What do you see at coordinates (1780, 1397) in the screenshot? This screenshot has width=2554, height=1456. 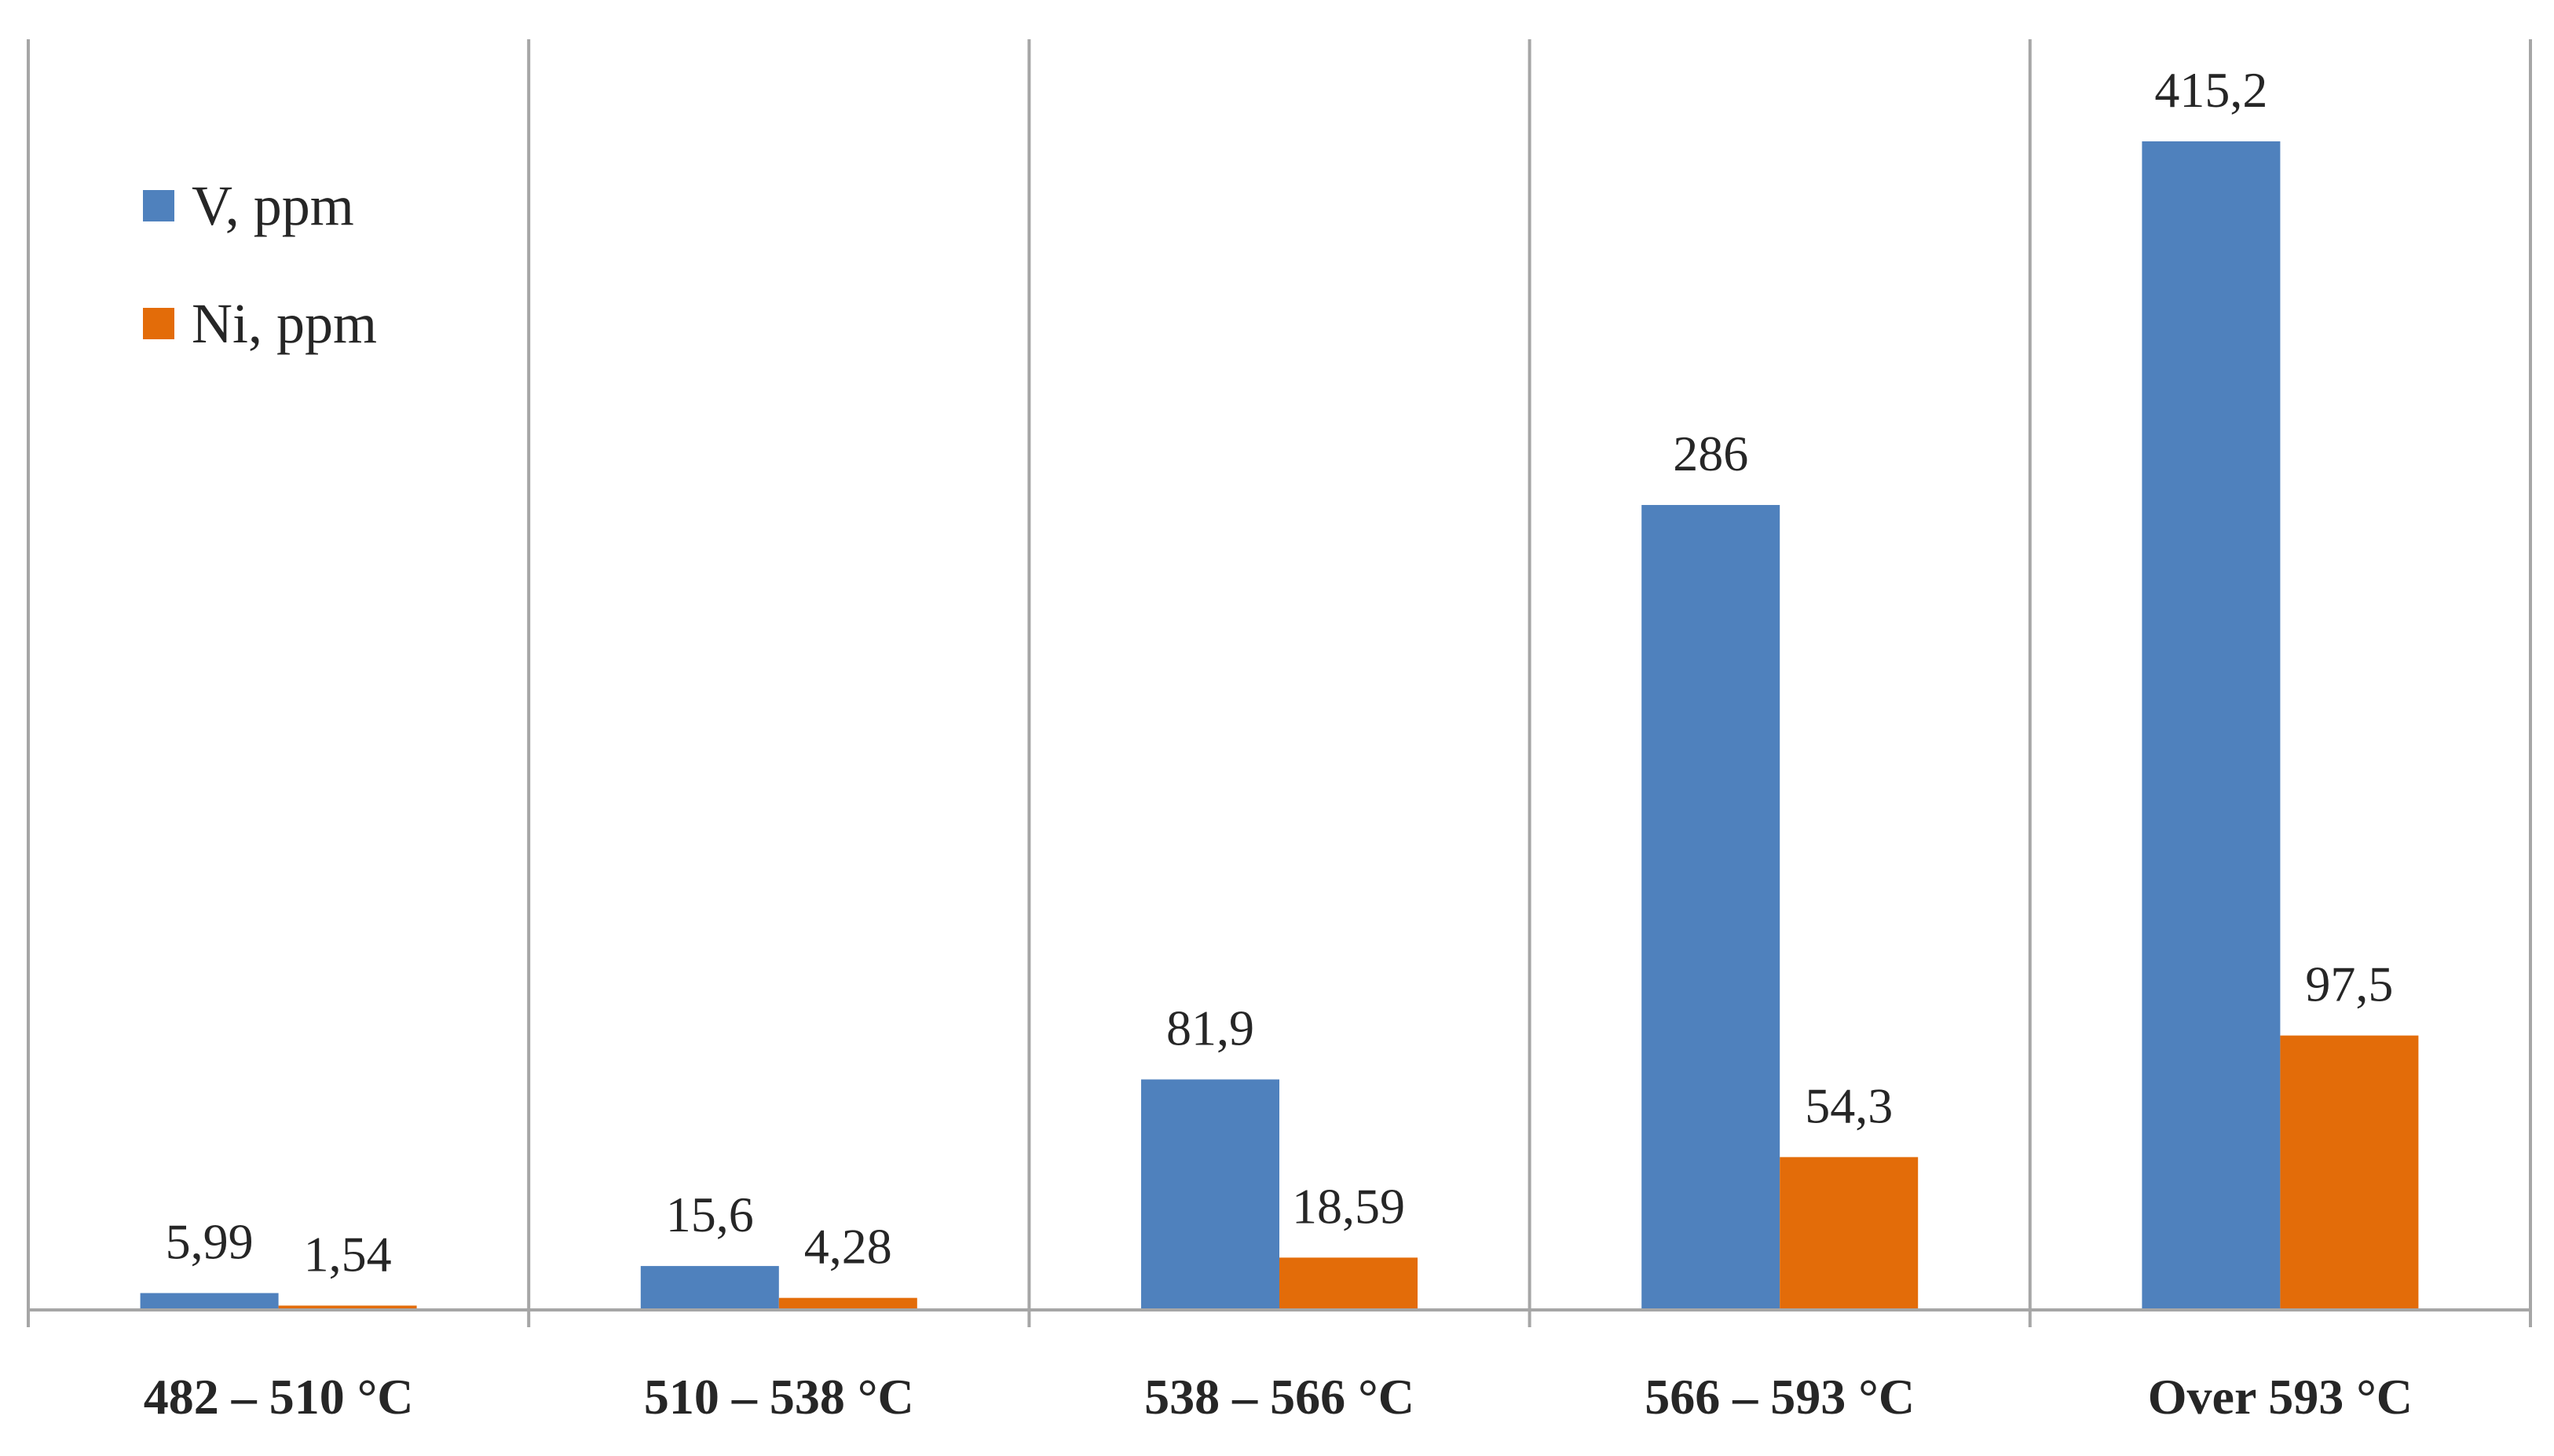 I see `category-label: 566 – 593 °C` at bounding box center [1780, 1397].